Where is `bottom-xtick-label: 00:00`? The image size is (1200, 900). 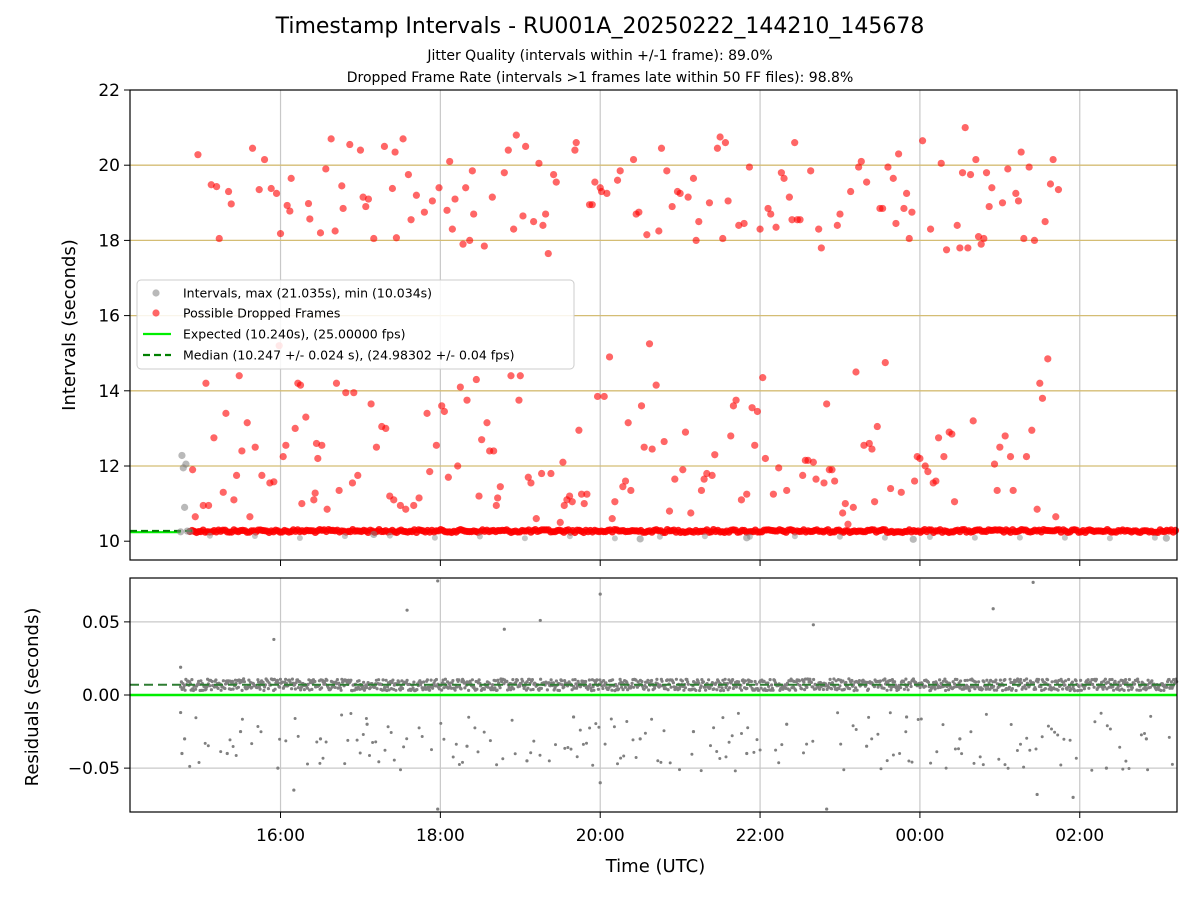 bottom-xtick-label: 00:00 is located at coordinates (919, 836).